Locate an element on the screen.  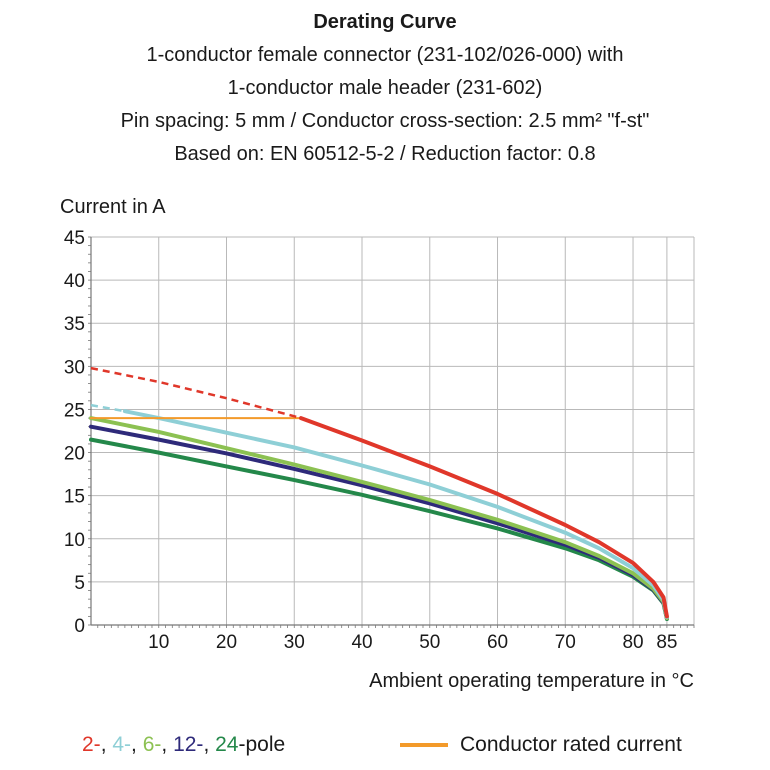
y-tick-label: 10 is located at coordinates (74, 540).